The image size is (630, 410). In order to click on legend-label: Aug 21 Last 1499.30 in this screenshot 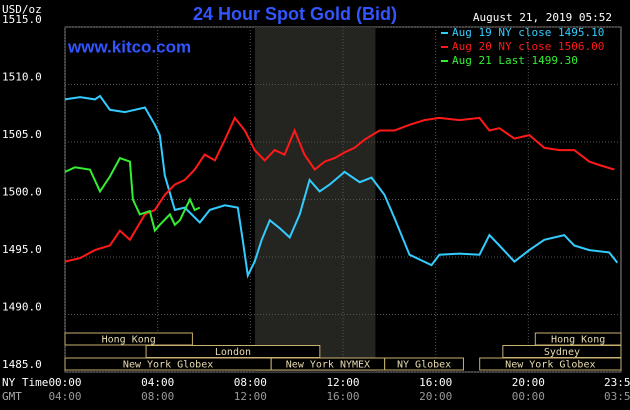, I will do `click(515, 60)`.